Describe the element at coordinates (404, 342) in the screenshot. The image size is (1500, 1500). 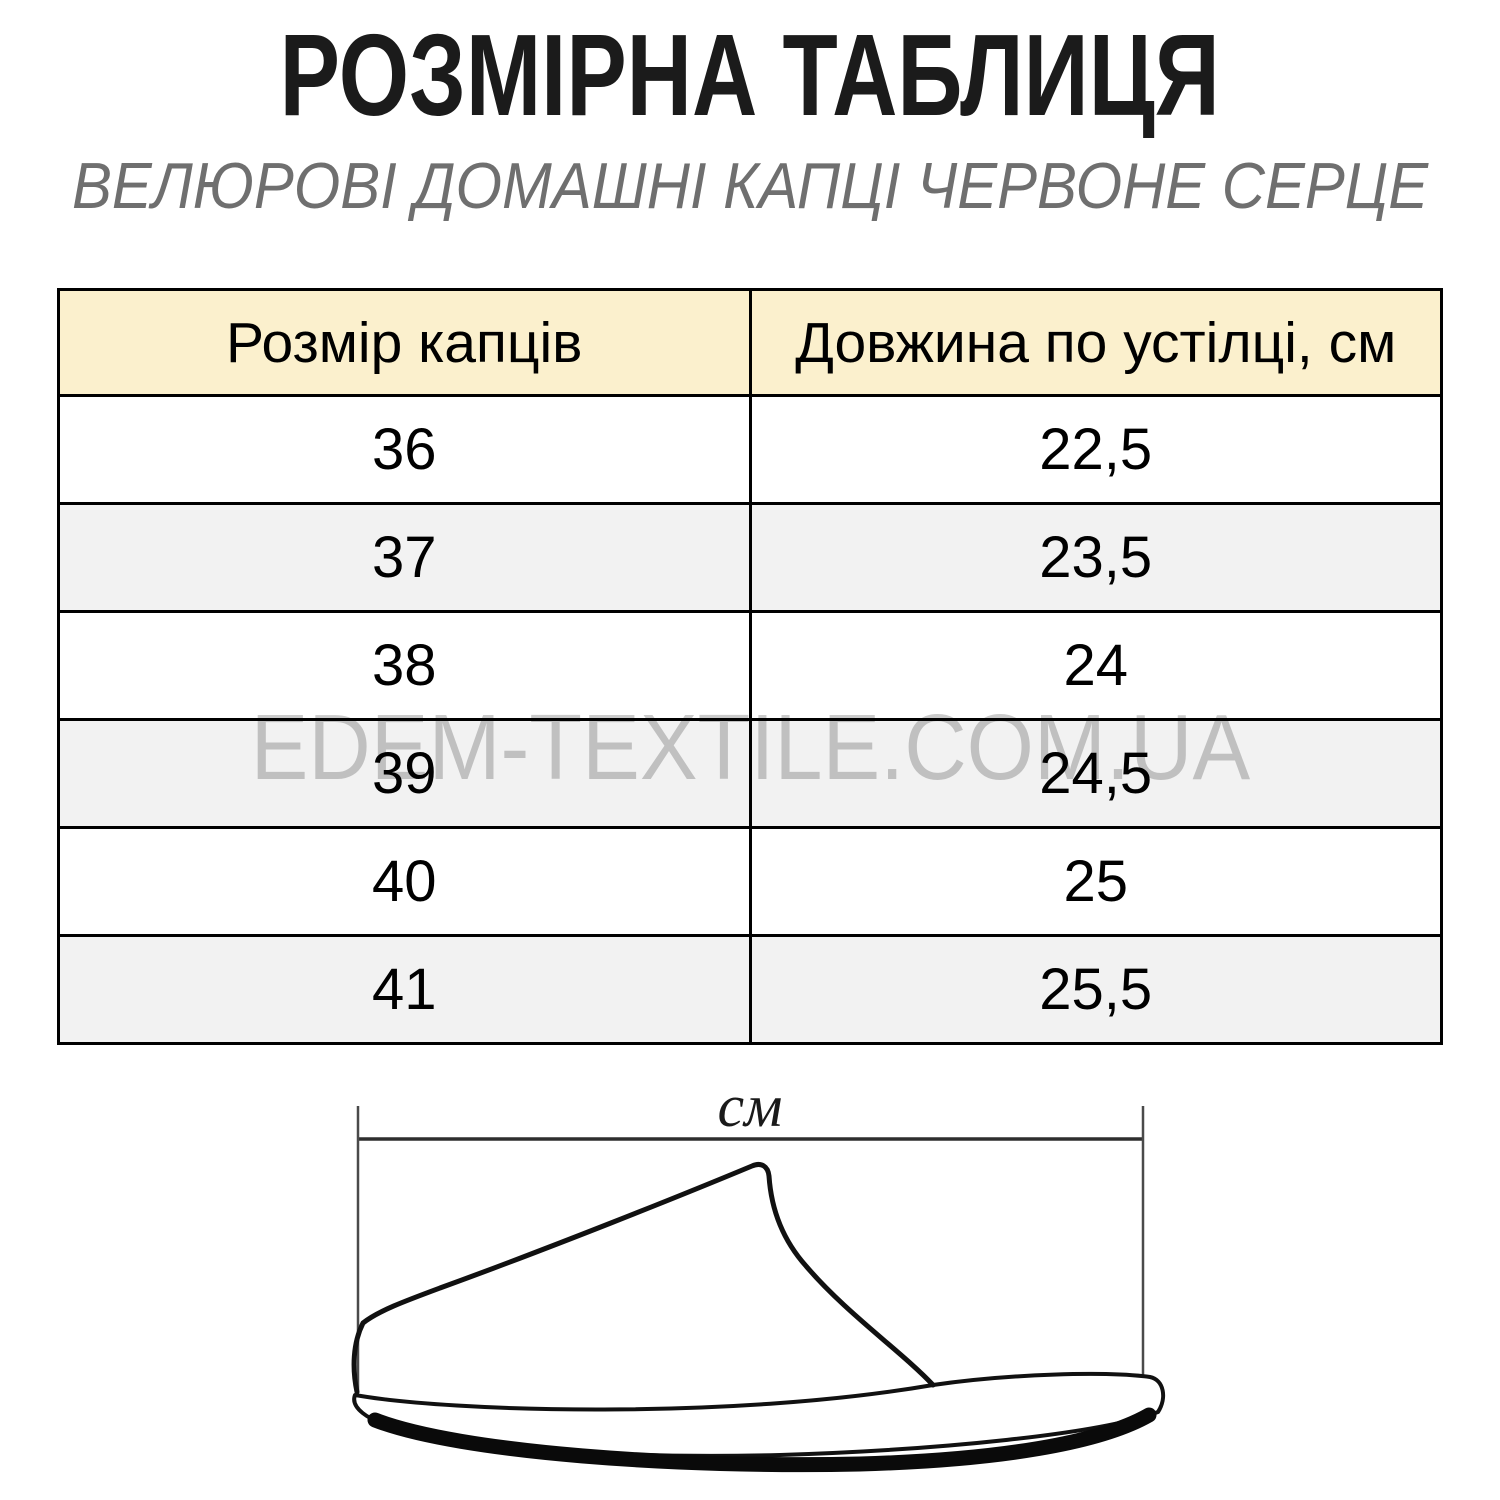
I see `col-header-size: Розмір капців` at that location.